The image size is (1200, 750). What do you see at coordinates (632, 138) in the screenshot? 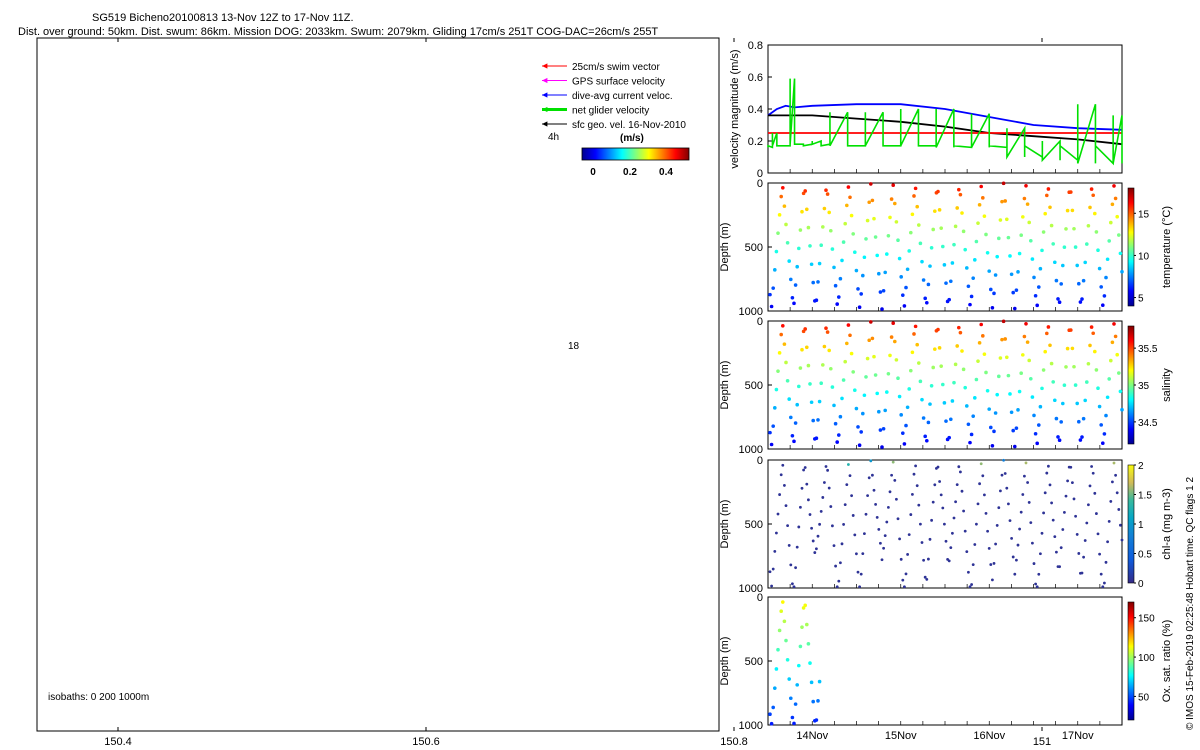
I see `colorbar-label: (m/s)` at bounding box center [632, 138].